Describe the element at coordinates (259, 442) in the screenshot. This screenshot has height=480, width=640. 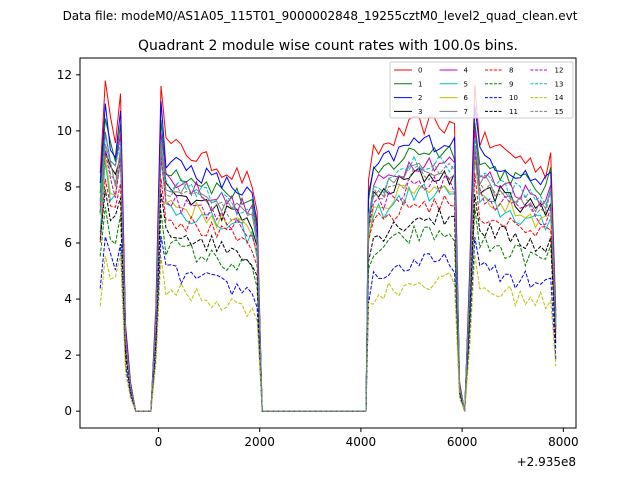
I see `x-tick-label: 2000` at that location.